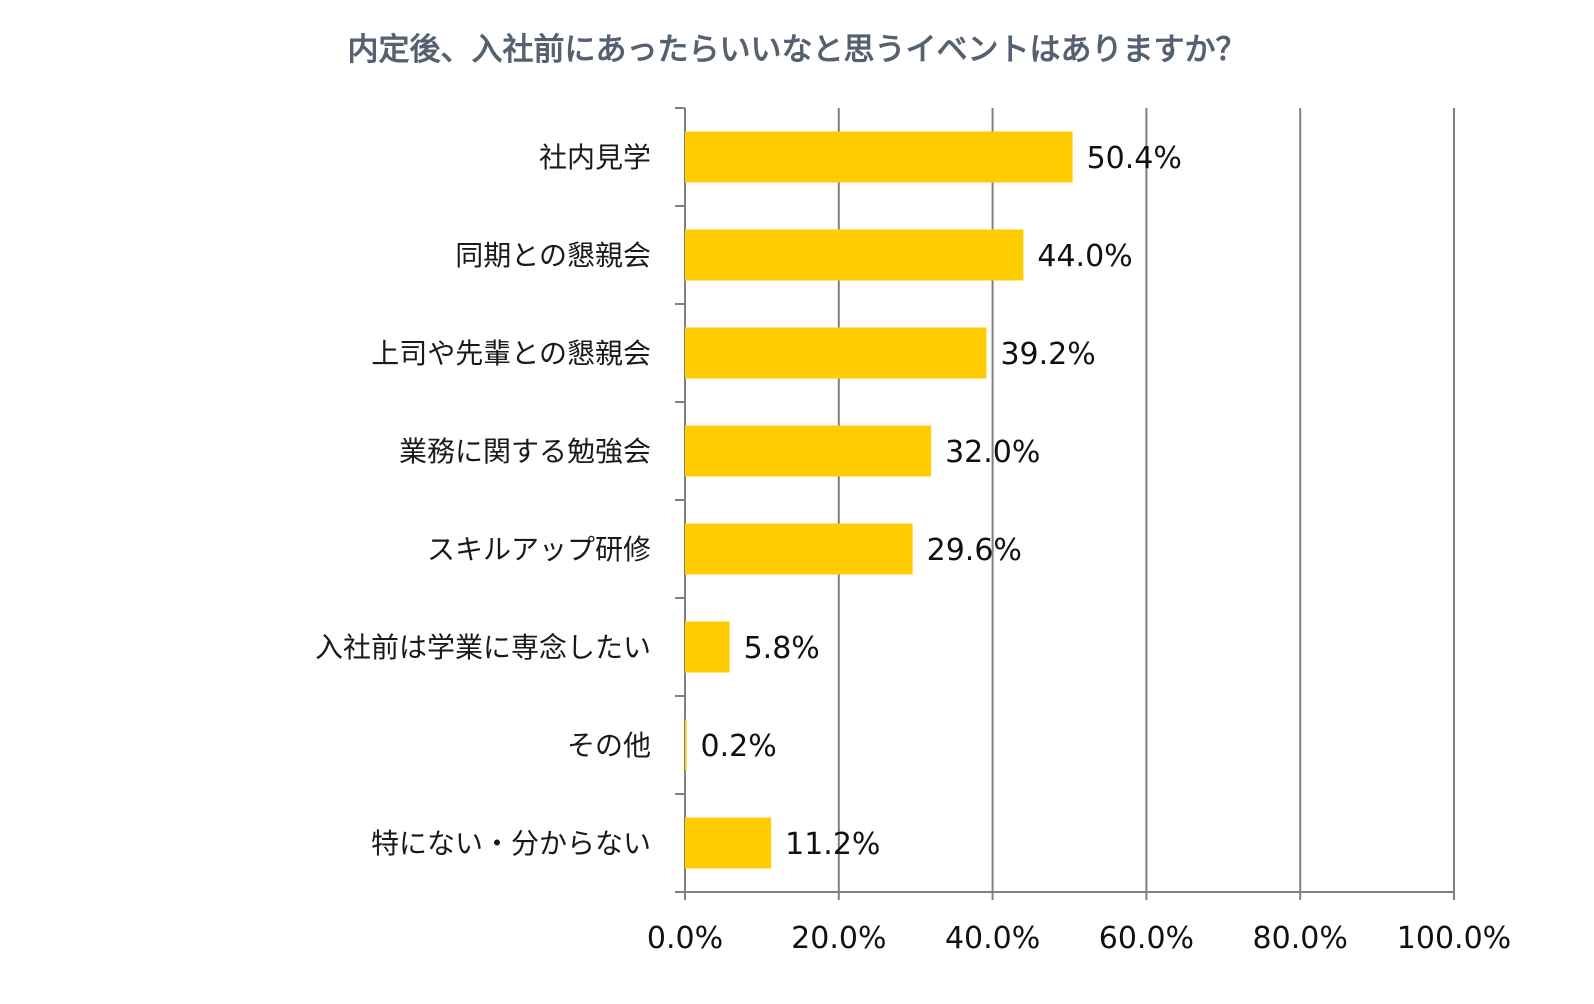  What do you see at coordinates (511, 843) in the screenshot?
I see `category-label: 特にない・分からない` at bounding box center [511, 843].